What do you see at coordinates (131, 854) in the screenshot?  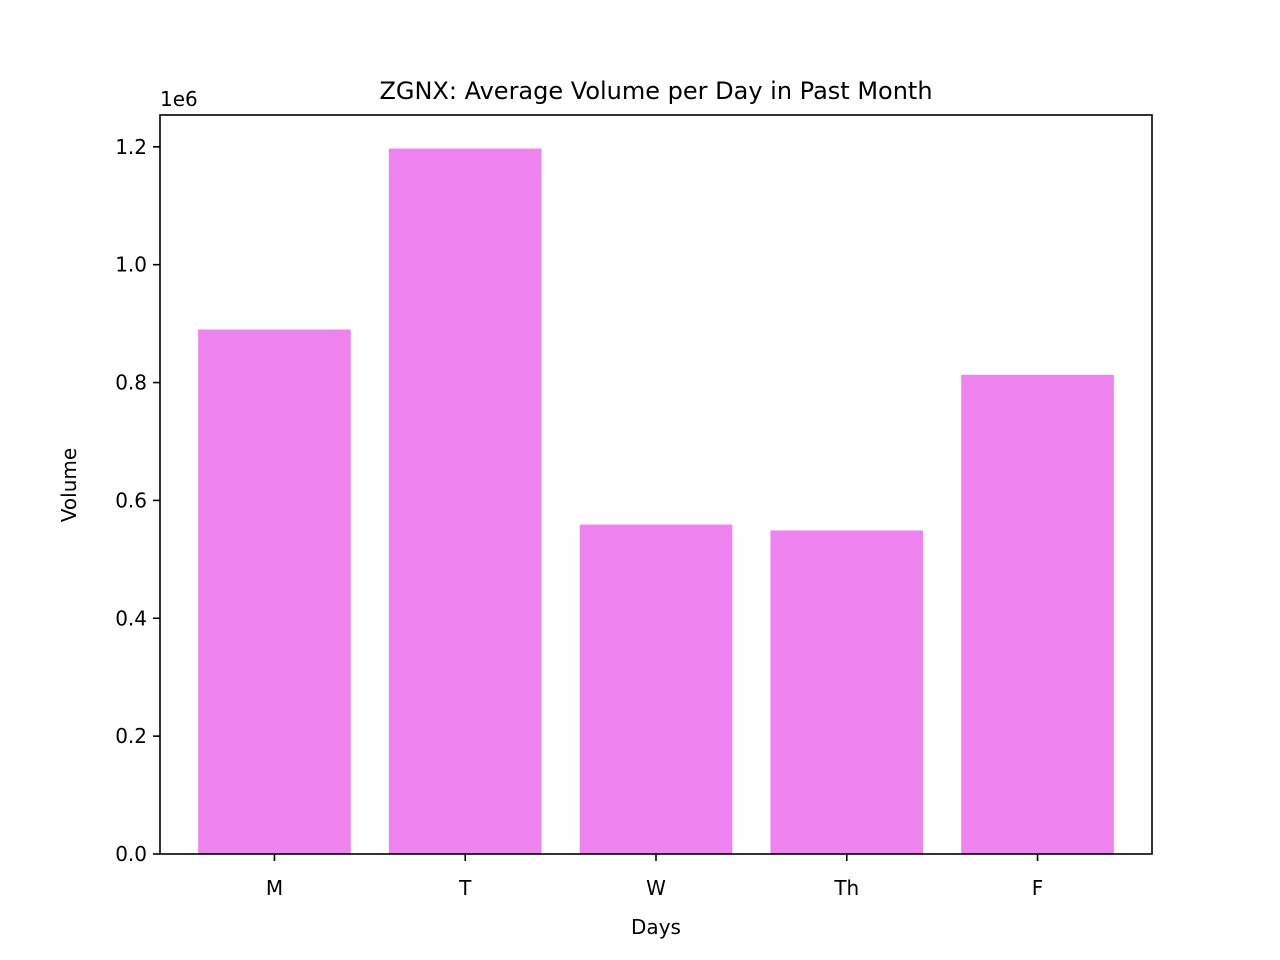 I see `y-tick-label: 0.0` at bounding box center [131, 854].